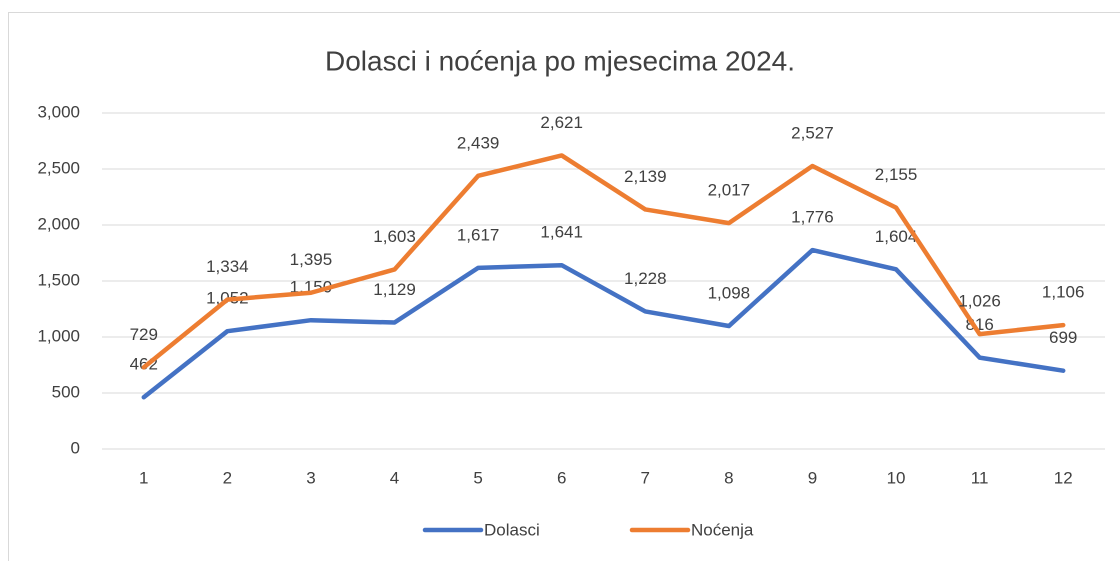 The height and width of the screenshot is (561, 1120). I want to click on data-label: 2,621, so click(561, 122).